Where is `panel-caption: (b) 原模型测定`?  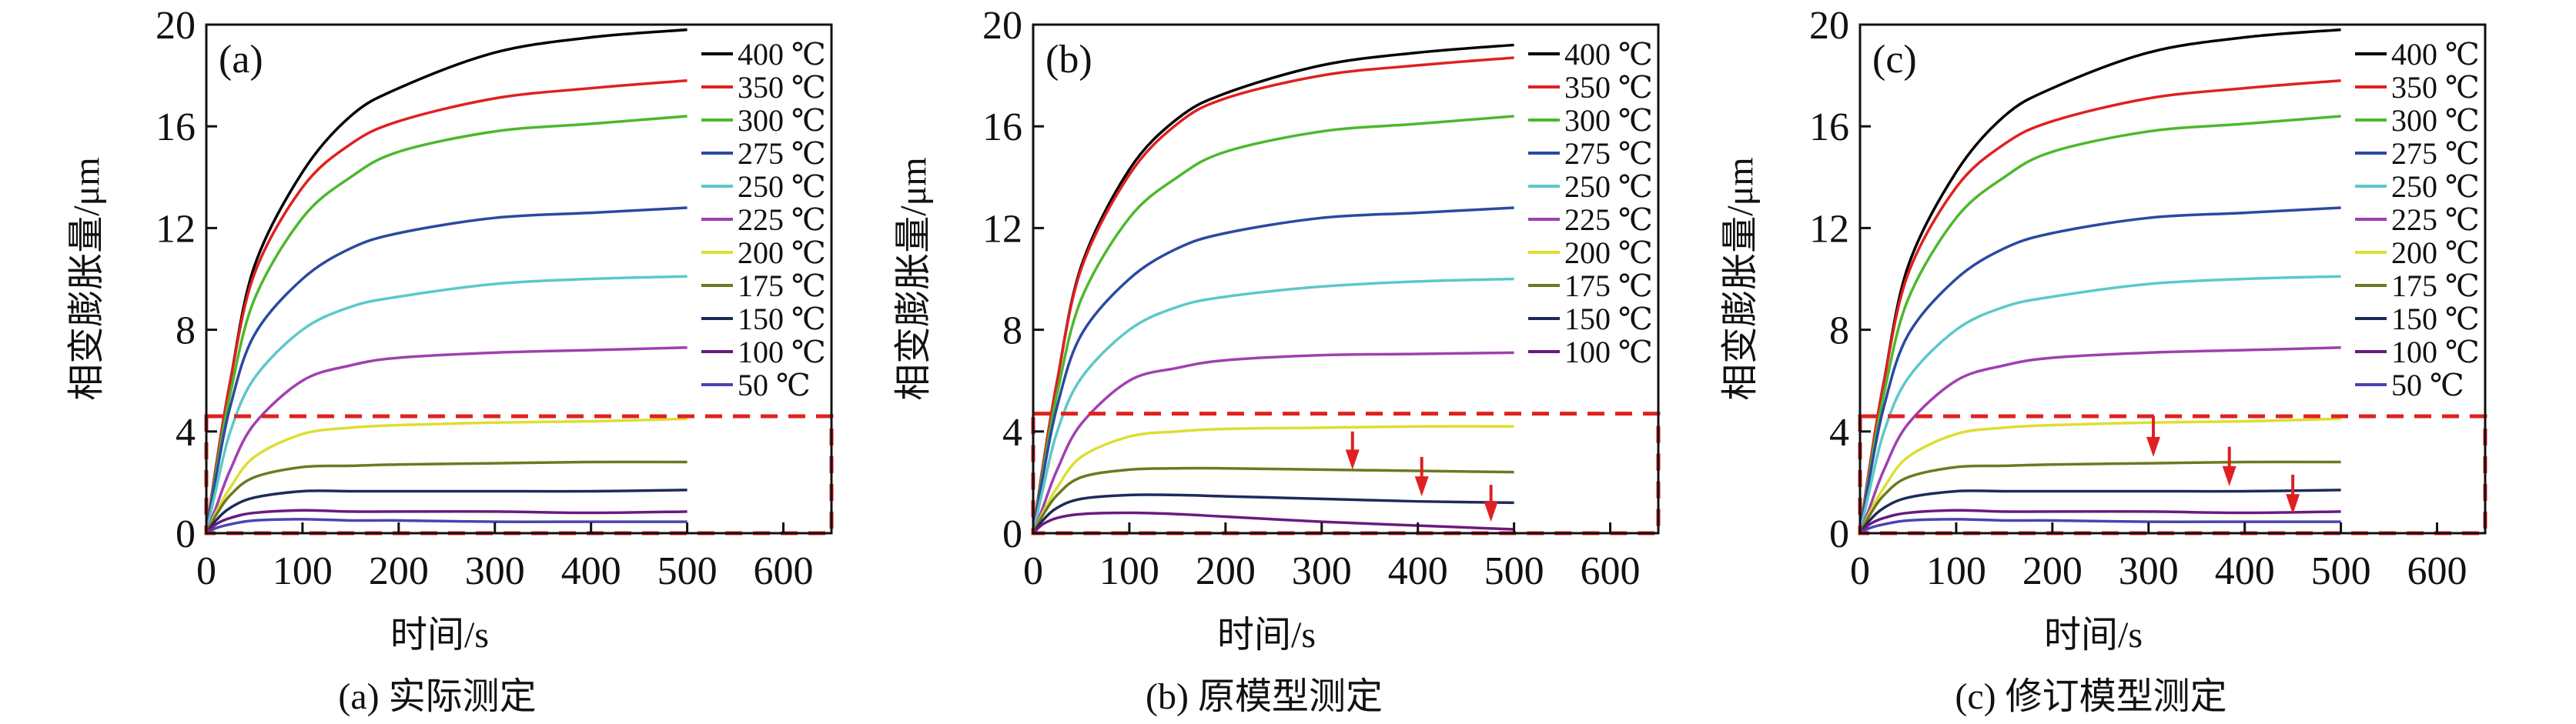
panel-caption: (b) 原模型测定 is located at coordinates (1264, 696).